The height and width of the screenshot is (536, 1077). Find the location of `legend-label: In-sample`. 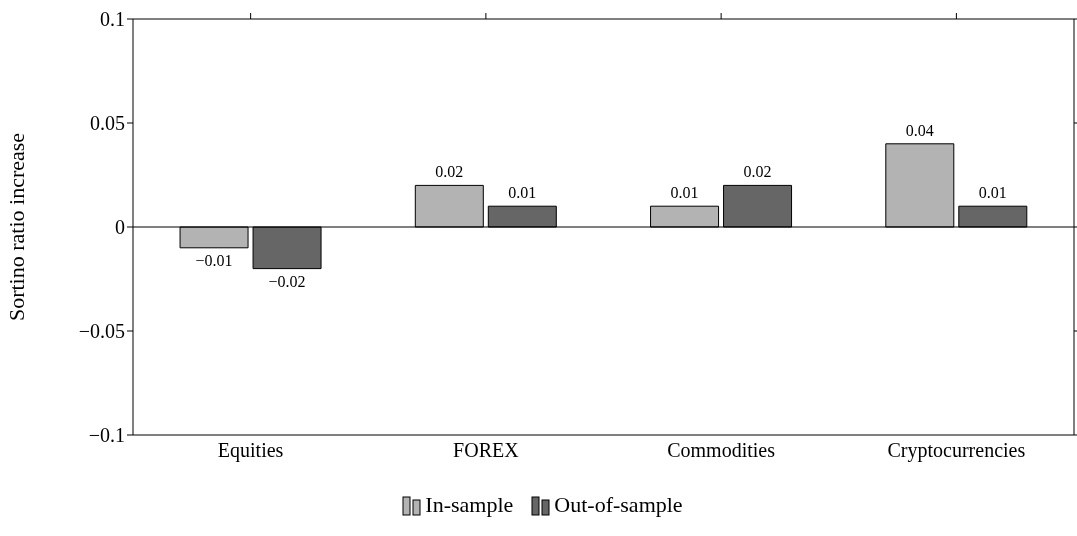

legend-label: In-sample is located at coordinates (469, 505).